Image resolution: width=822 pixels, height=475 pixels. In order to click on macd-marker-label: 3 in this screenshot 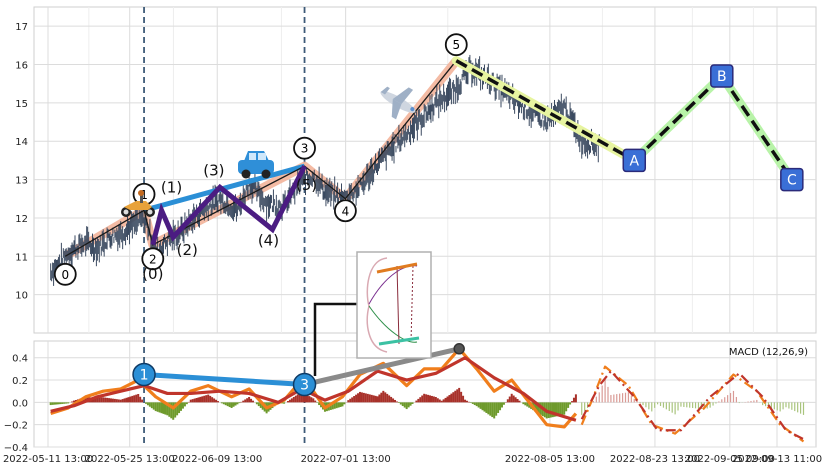, I will do `click(304, 386)`.